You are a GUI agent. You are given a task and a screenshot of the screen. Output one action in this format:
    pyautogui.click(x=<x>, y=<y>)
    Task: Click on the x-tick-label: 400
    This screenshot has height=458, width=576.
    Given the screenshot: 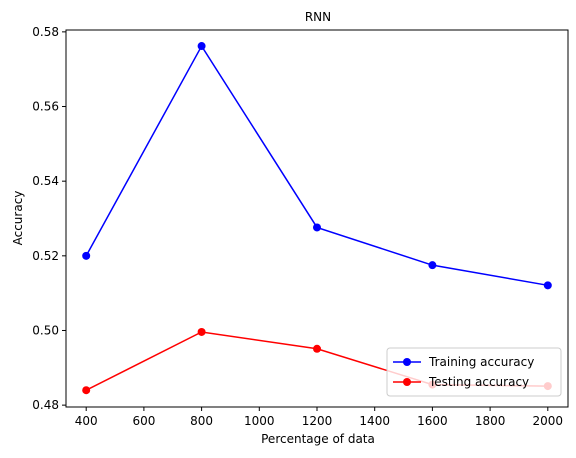 What is the action you would take?
    pyautogui.click(x=86, y=421)
    